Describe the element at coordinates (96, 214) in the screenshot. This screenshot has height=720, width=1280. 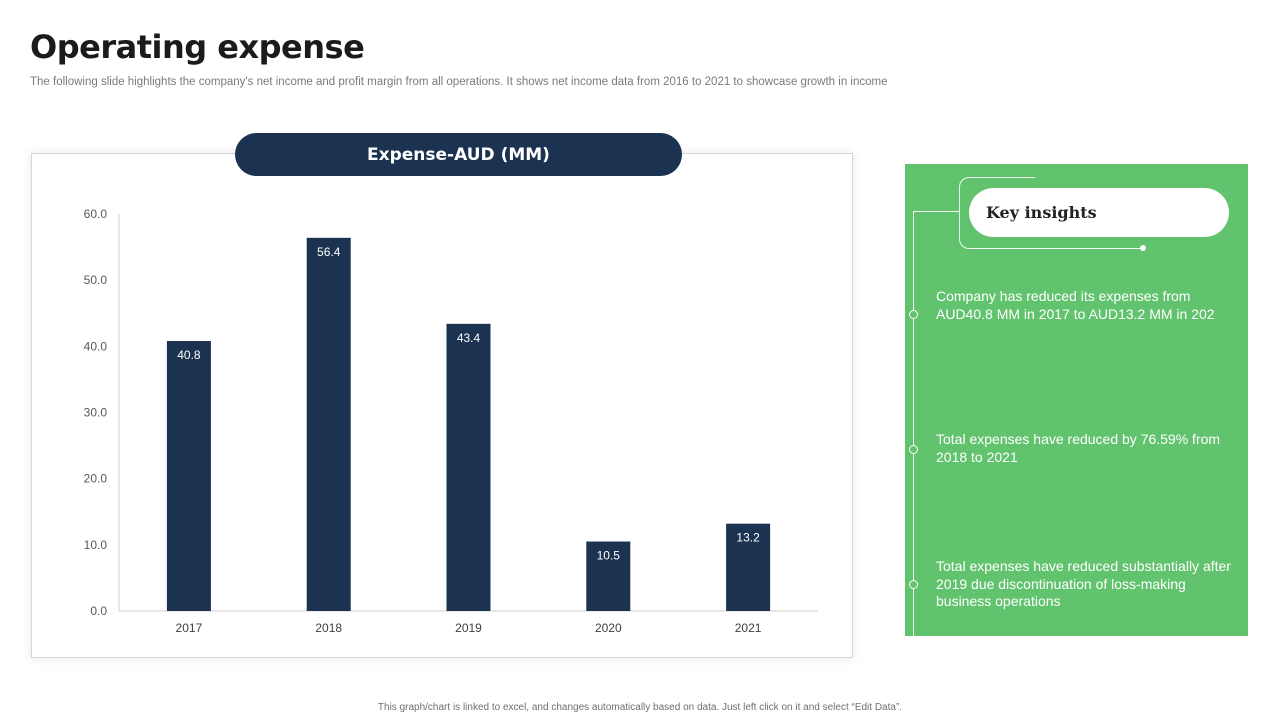
I see `y-tick-label: 60.0` at that location.